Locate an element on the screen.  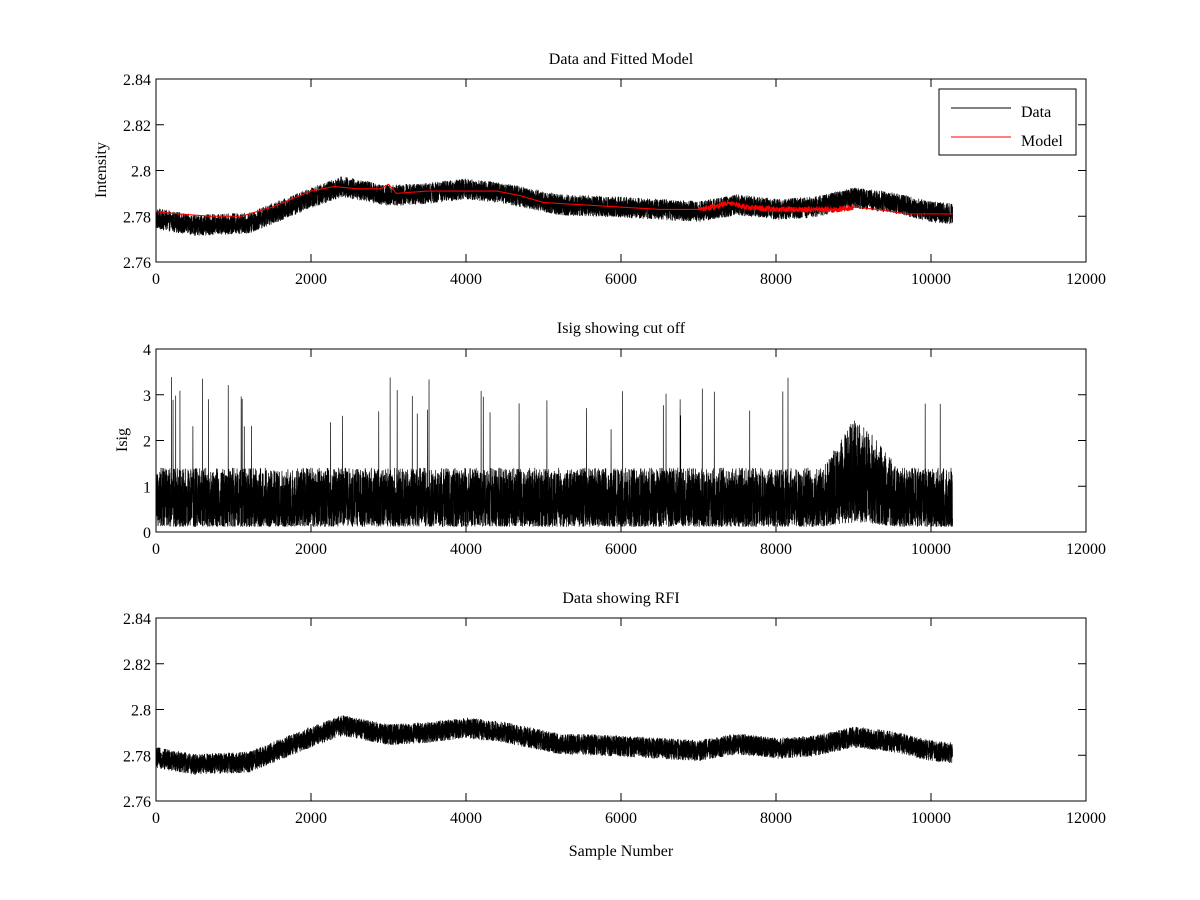
panel-1-title: Data and Fitted Model is located at coordinates (621, 59).